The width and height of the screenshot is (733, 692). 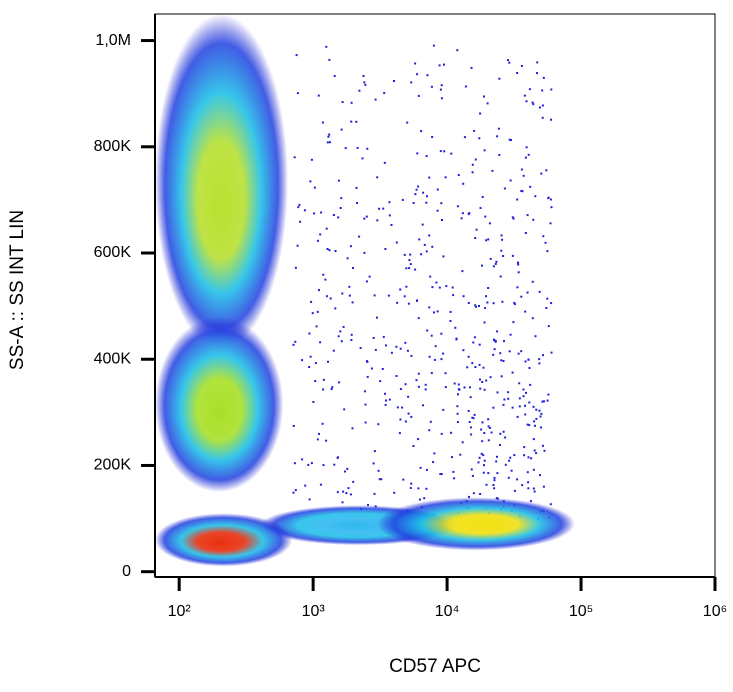 I want to click on population, so click(x=476, y=524).